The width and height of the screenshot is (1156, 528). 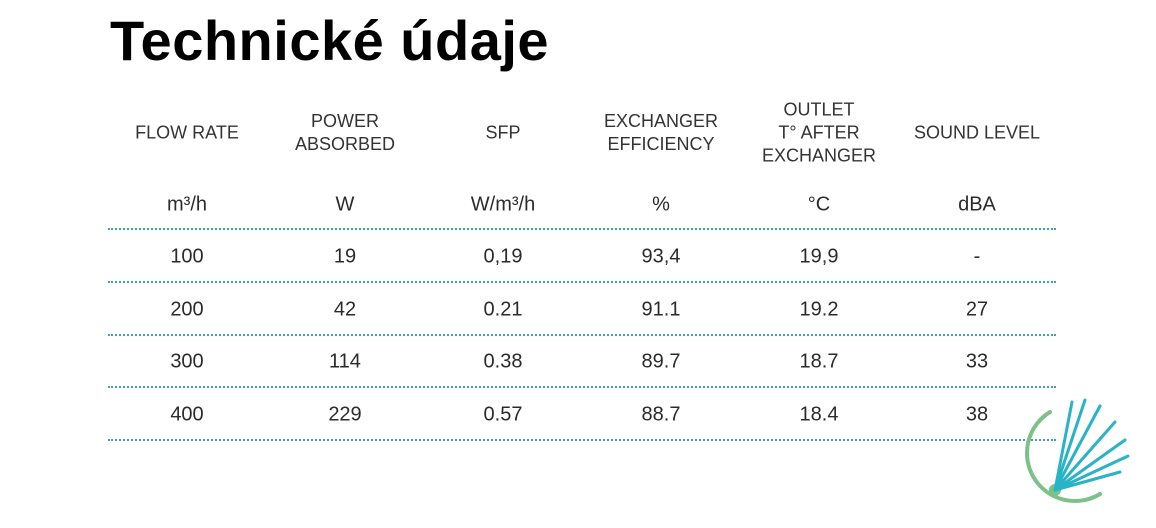 I want to click on column-header: FLOW RATE, so click(x=187, y=133).